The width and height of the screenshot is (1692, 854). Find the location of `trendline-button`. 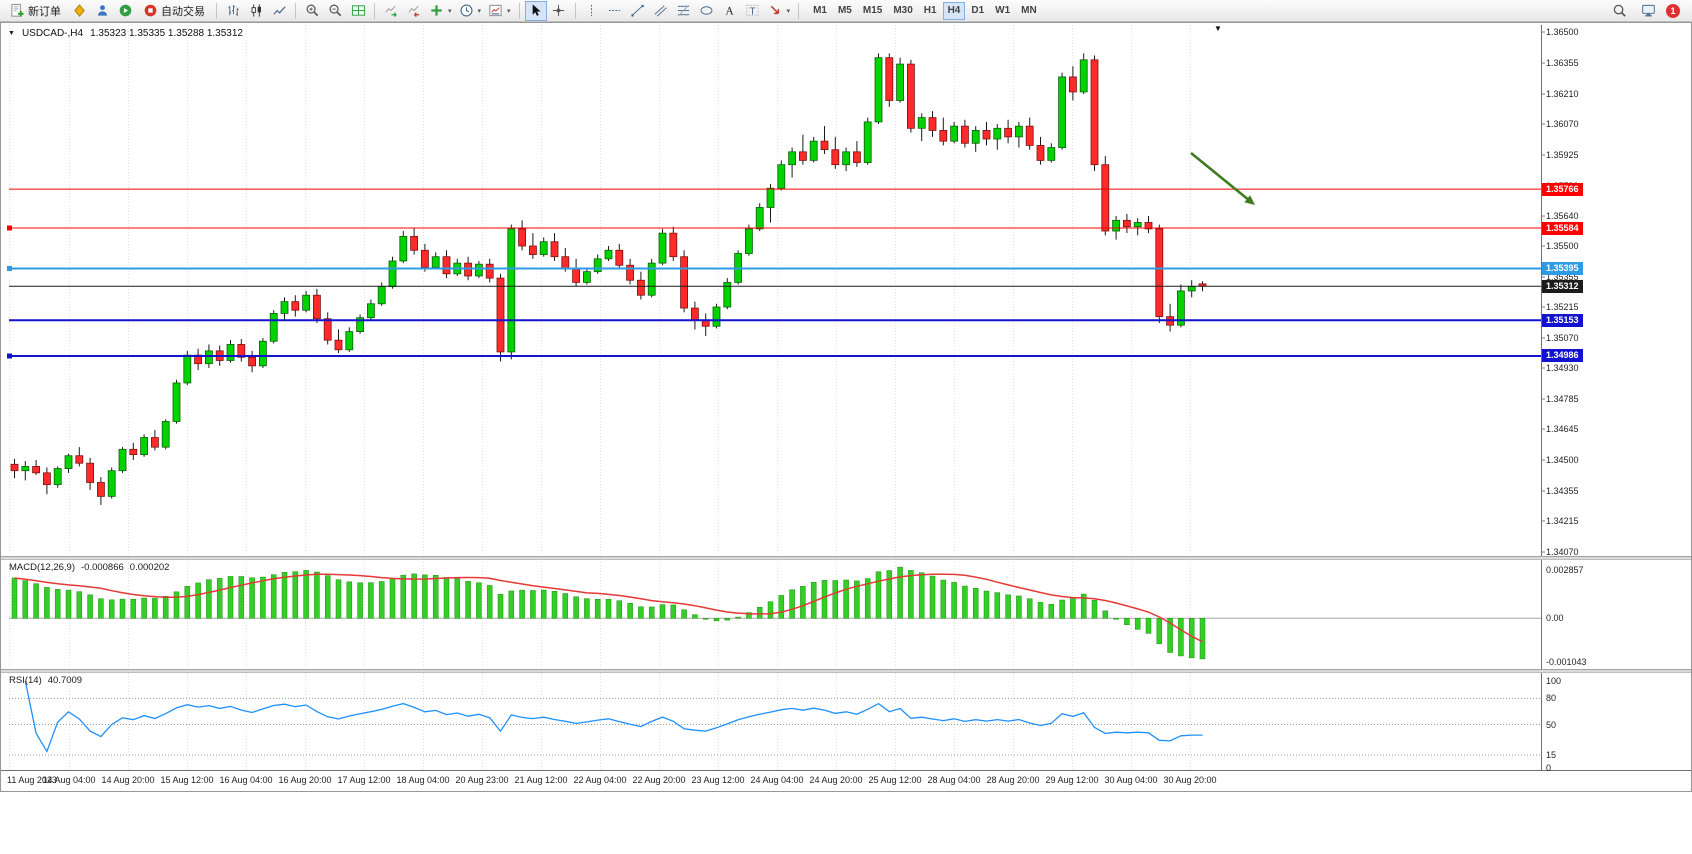

trendline-button is located at coordinates (638, 11).